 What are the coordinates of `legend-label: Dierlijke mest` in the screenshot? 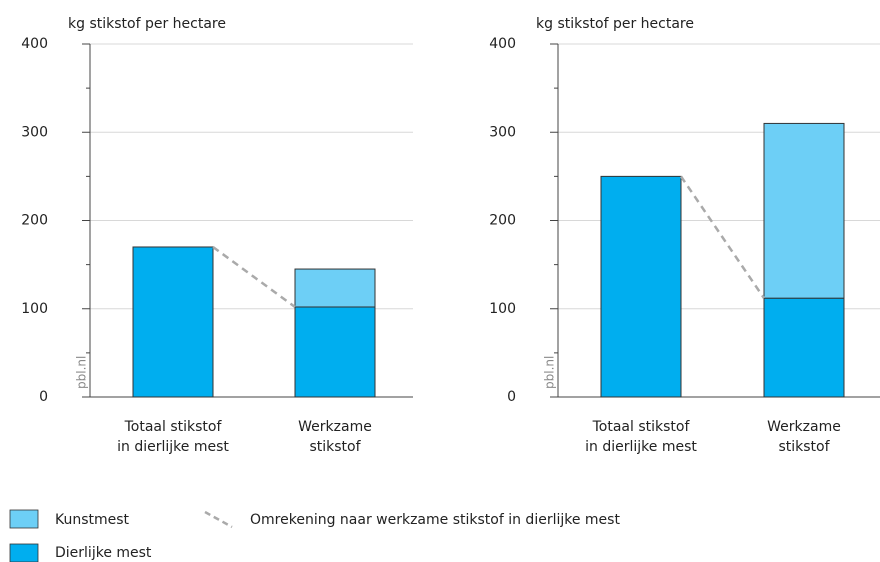 It's located at (103, 553).